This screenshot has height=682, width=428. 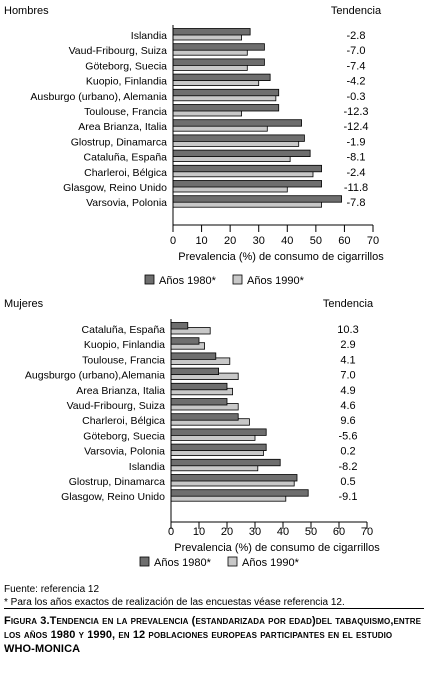 What do you see at coordinates (347, 360) in the screenshot?
I see `mujeres-trend-value: 4.1` at bounding box center [347, 360].